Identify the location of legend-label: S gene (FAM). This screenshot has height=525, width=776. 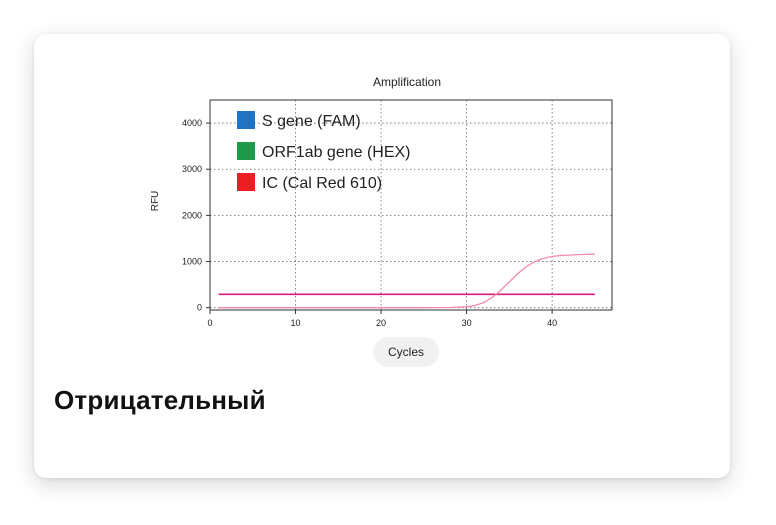
(311, 121).